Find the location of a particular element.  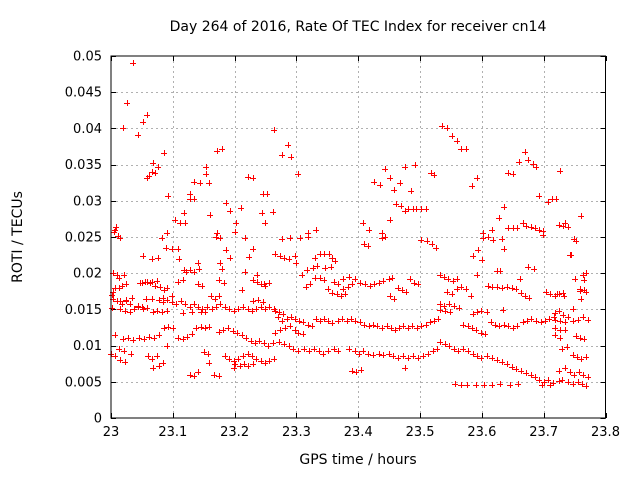

x-tick-label: 23.5 is located at coordinates (420, 432).